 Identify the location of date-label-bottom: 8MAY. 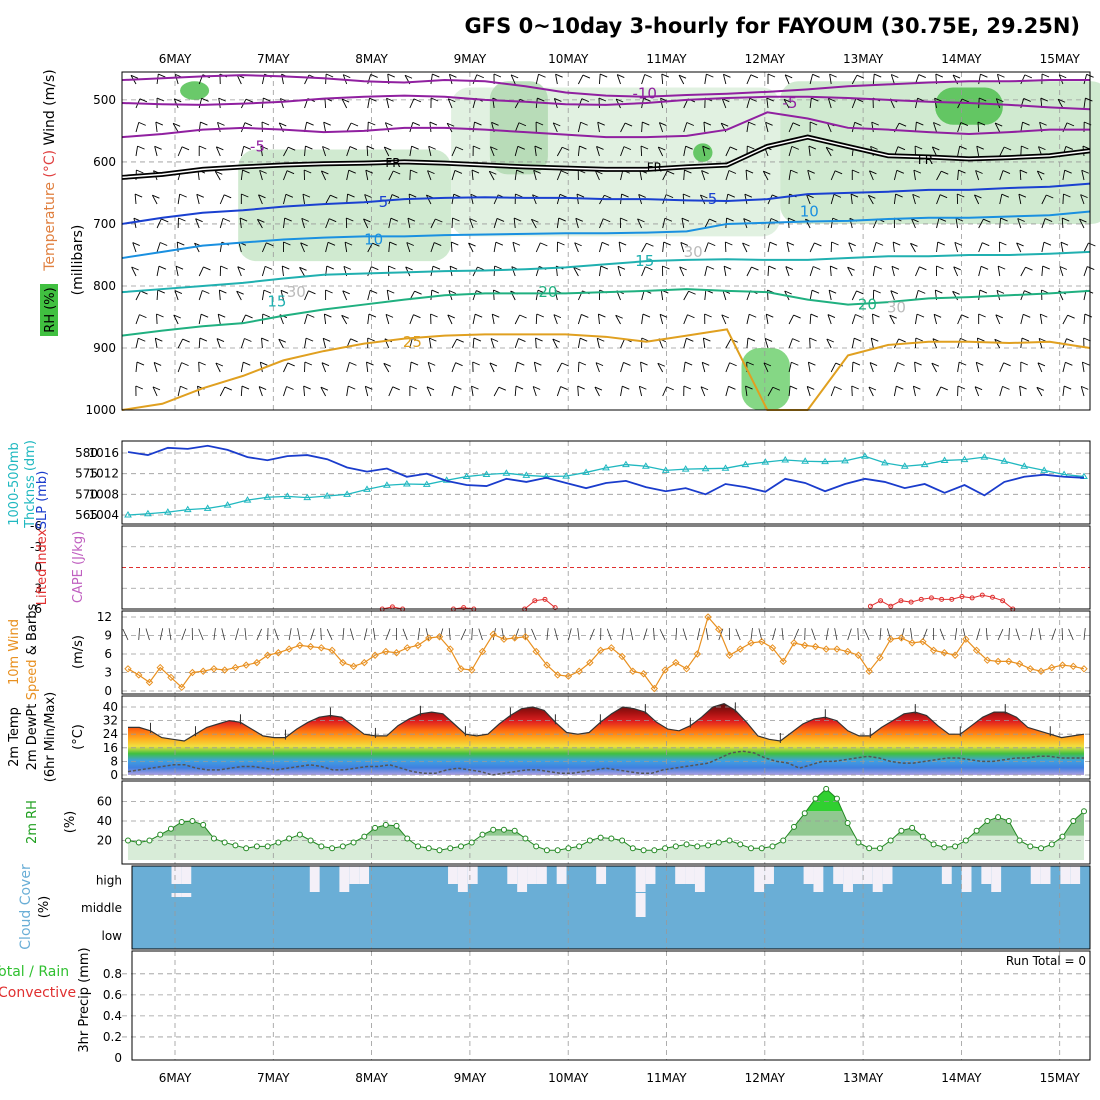
(371, 1078).